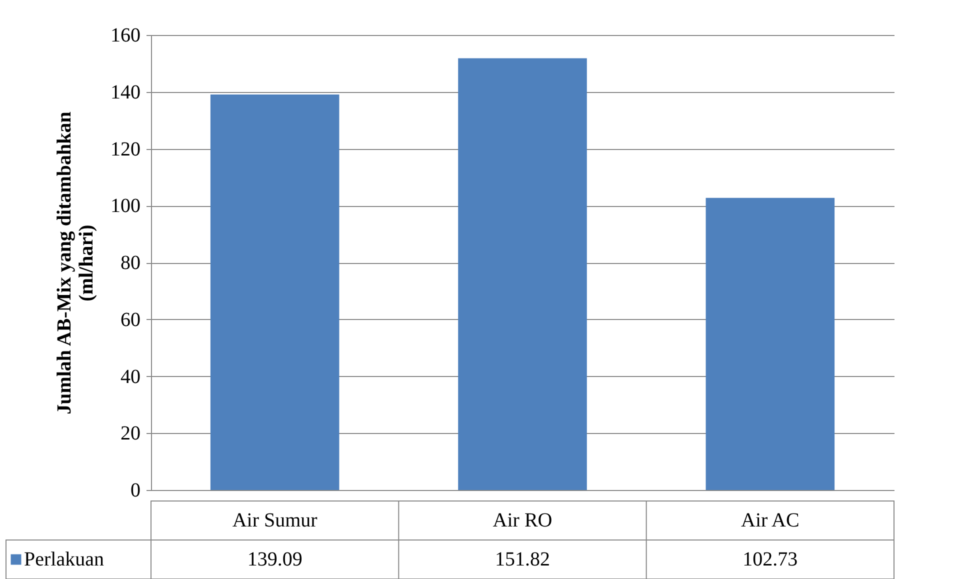 The image size is (957, 579). I want to click on data-label: 151.82, so click(522, 559).